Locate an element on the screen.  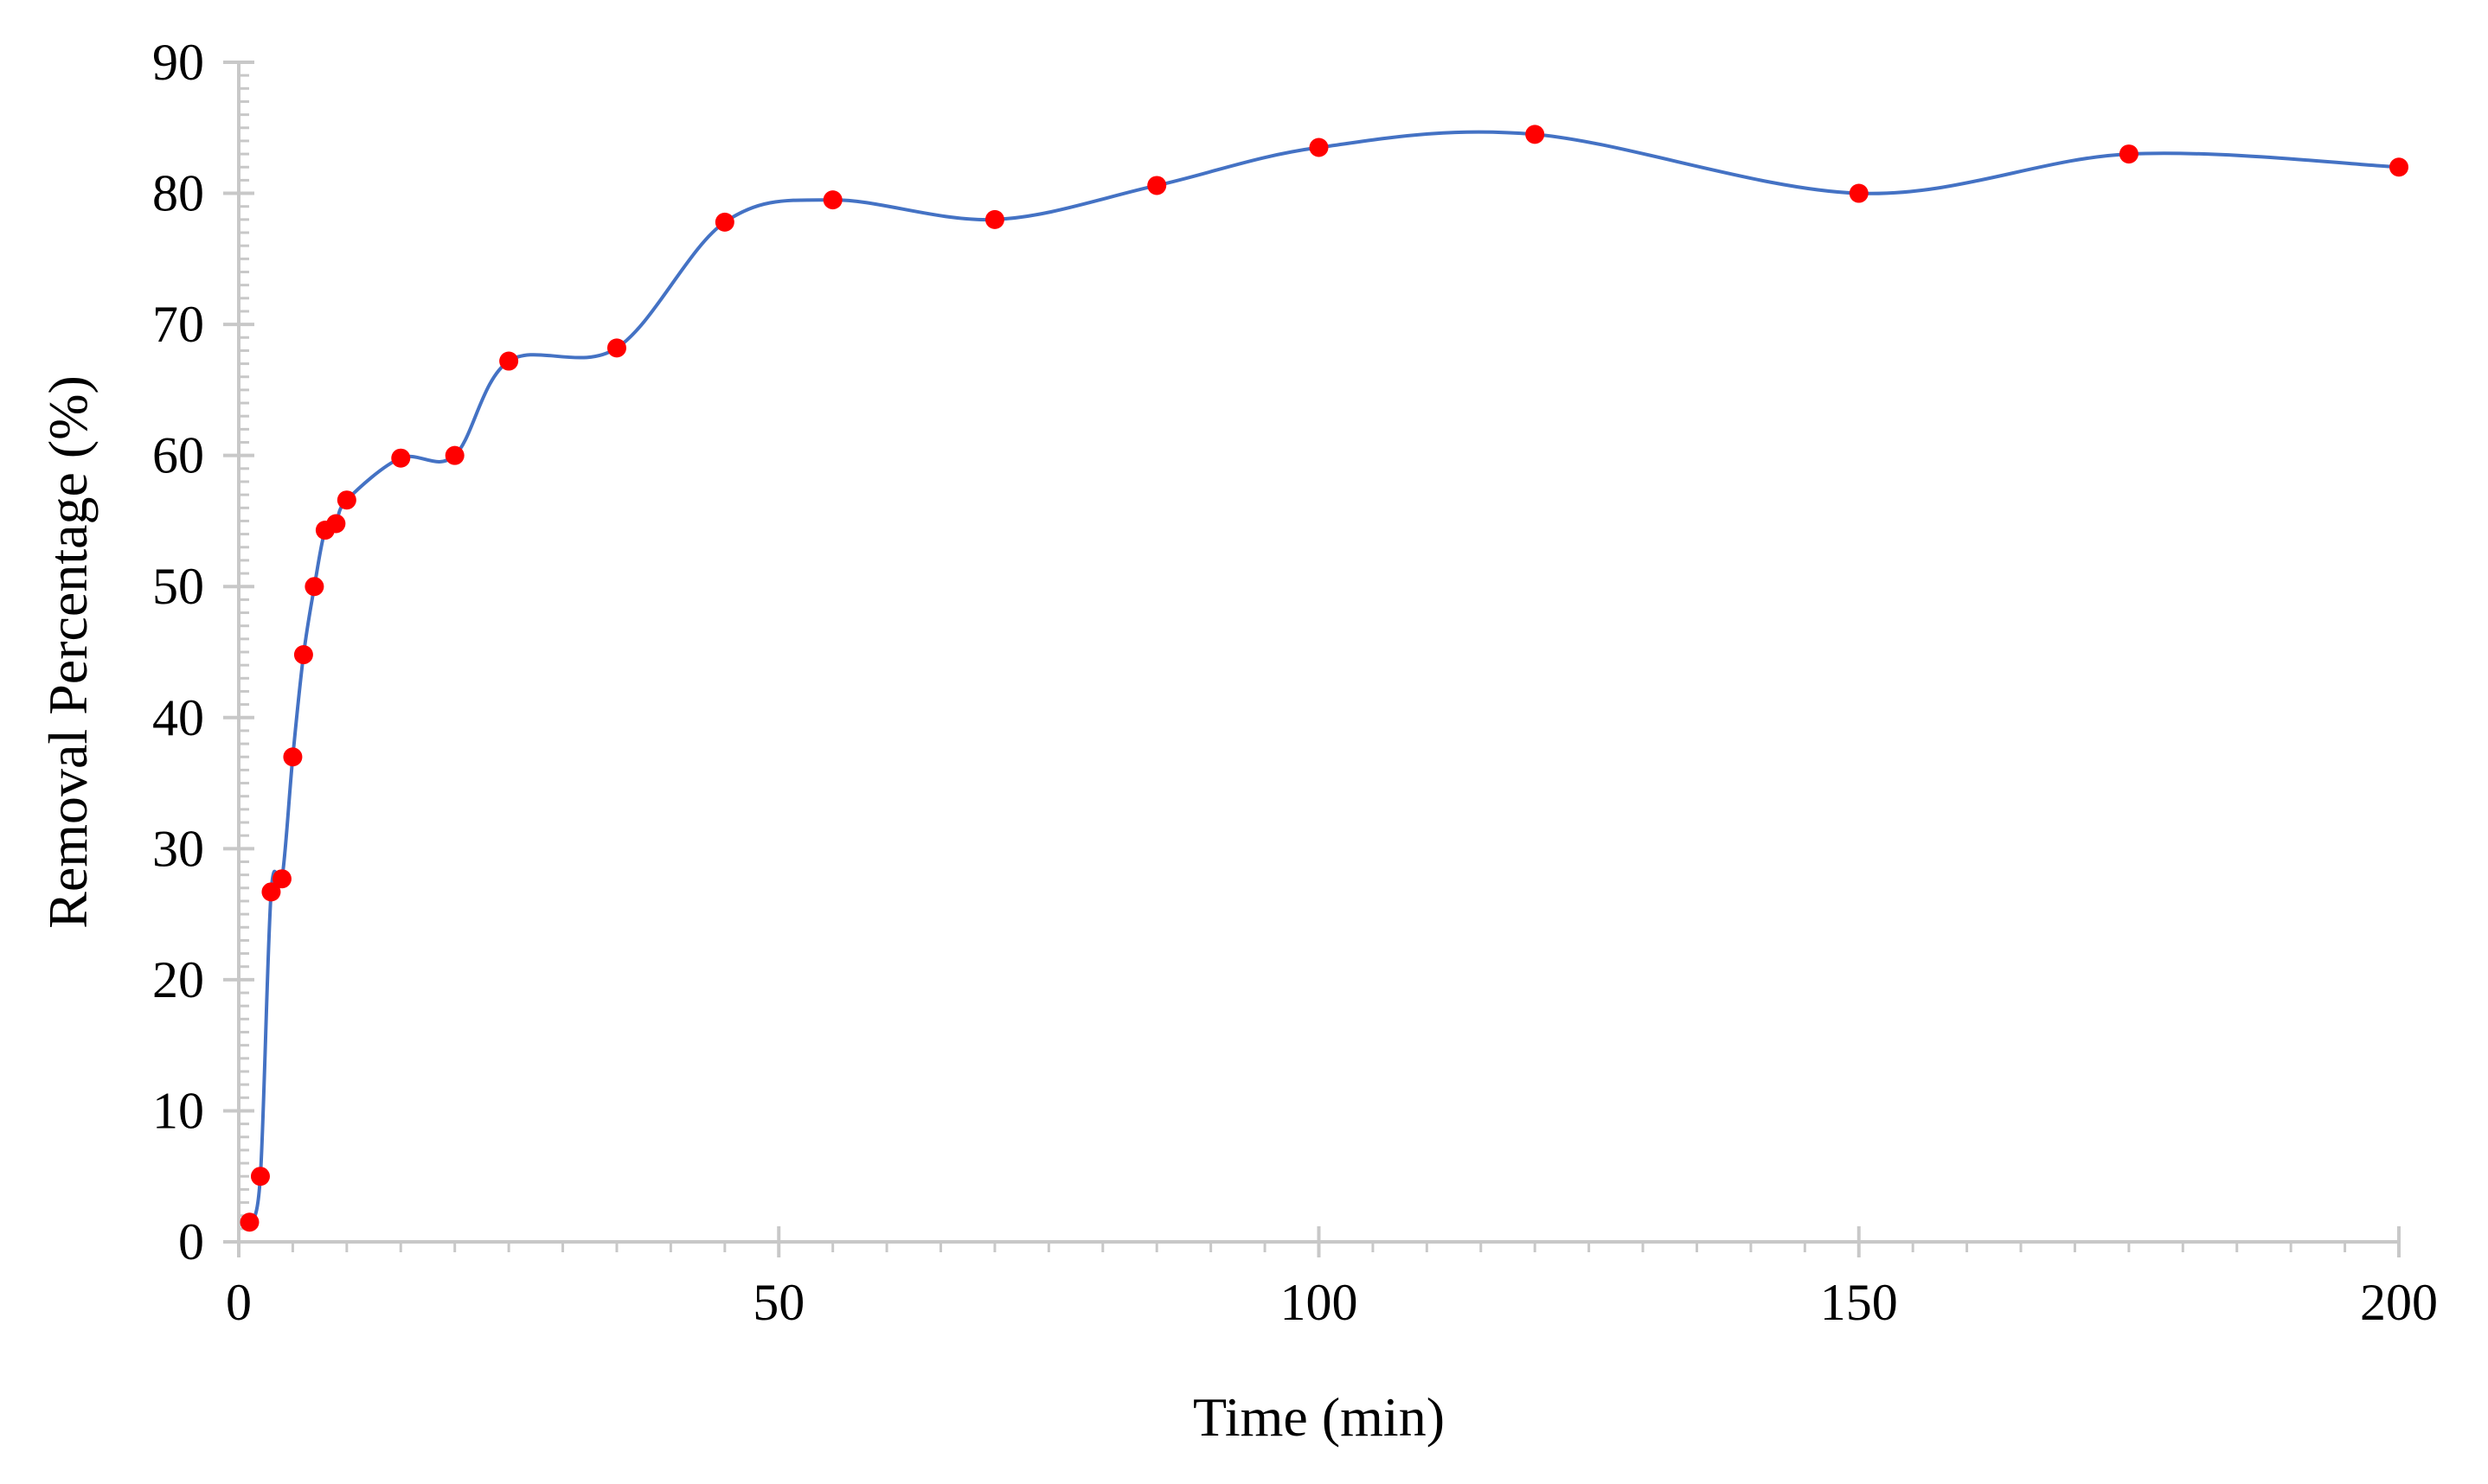
y-axis-title: Removal Percentage (%) is located at coordinates (68, 652).